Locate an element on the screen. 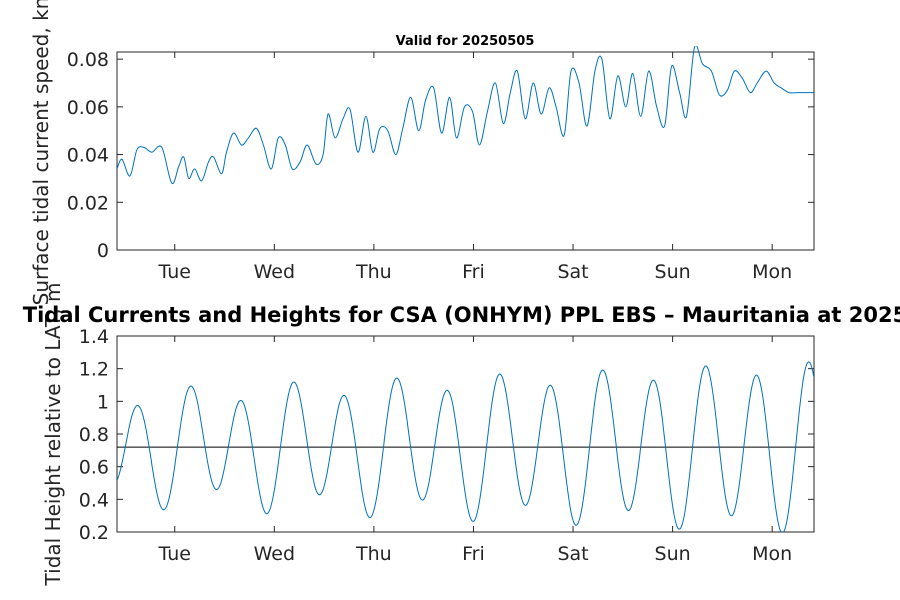 This screenshot has width=900, height=600. y-tick-label: 1.4 is located at coordinates (94, 337).